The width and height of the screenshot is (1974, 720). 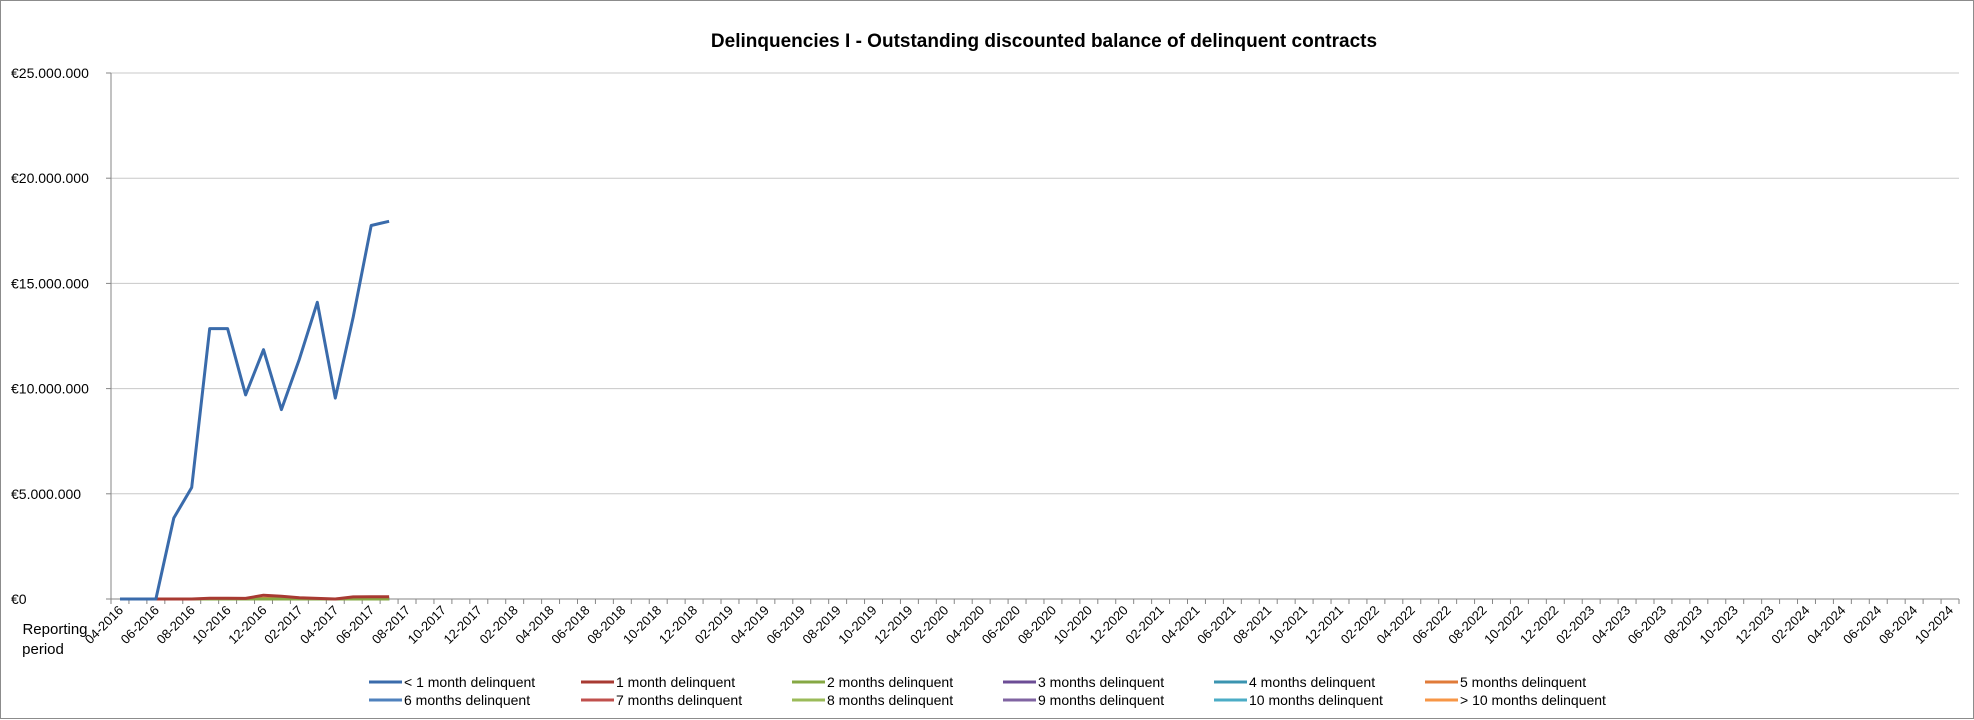 I want to click on x-tick-label: 04-2021, so click(x=1180, y=625).